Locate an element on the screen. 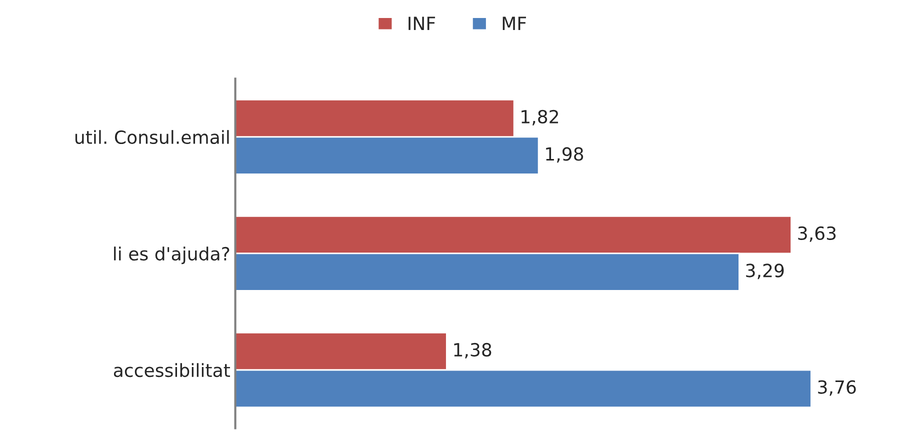 The image size is (905, 437). data-label: 1,98 is located at coordinates (565, 155).